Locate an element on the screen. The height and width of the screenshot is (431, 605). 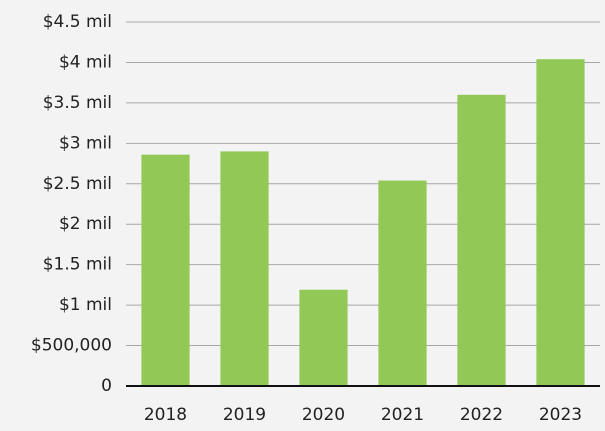
y-tick-label: $2.5 mil is located at coordinates (77, 184).